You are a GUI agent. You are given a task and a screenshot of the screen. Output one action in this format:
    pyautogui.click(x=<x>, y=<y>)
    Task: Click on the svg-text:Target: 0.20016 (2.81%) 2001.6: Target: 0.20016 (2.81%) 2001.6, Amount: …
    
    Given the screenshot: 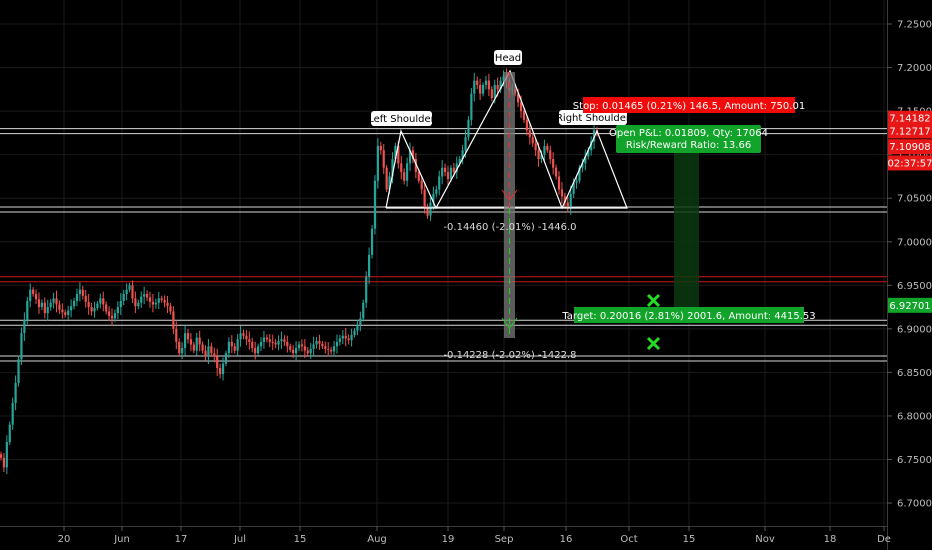 What is the action you would take?
    pyautogui.click(x=688, y=316)
    